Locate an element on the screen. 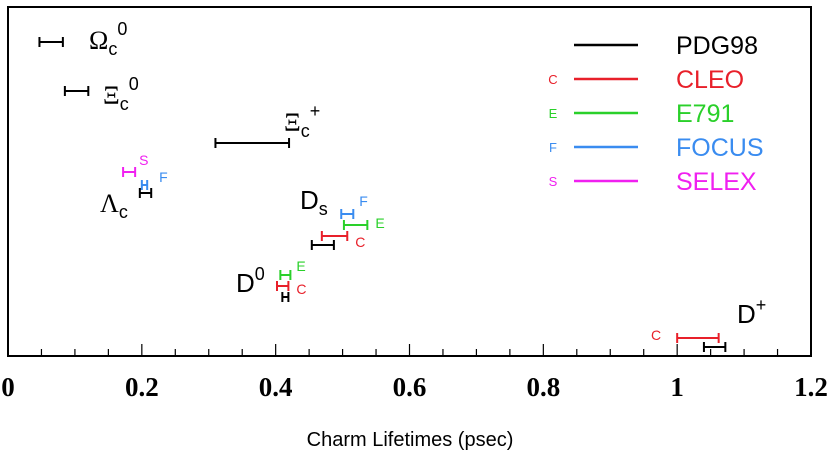  x-tick-label: 0.2 is located at coordinates (142, 387).